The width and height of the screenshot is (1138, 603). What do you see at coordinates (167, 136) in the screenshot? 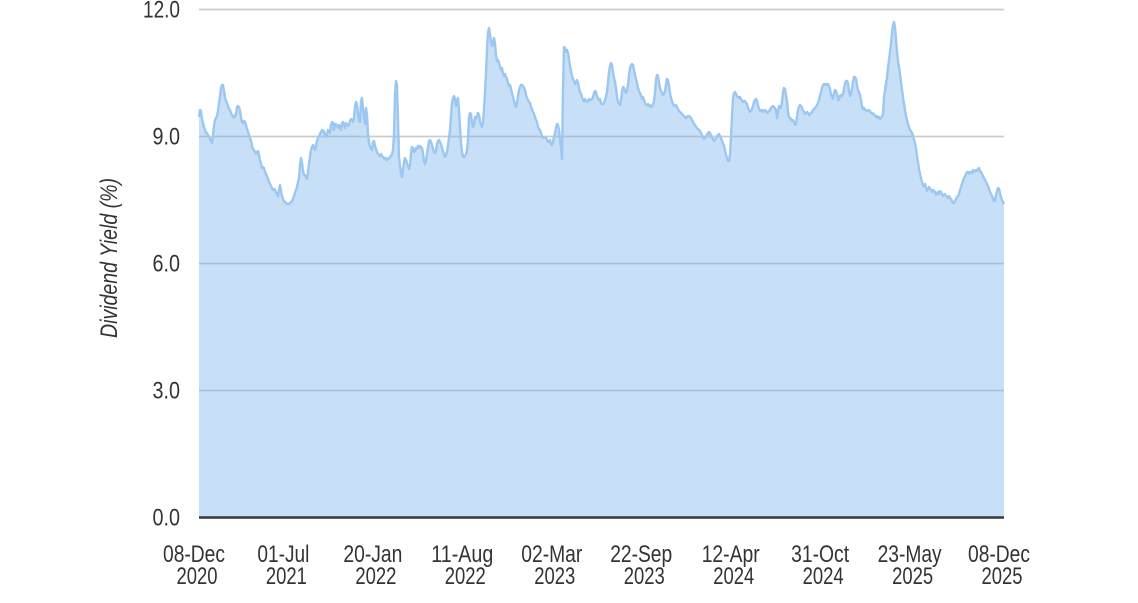
I see `svg-text: 9.0` at bounding box center [167, 136].